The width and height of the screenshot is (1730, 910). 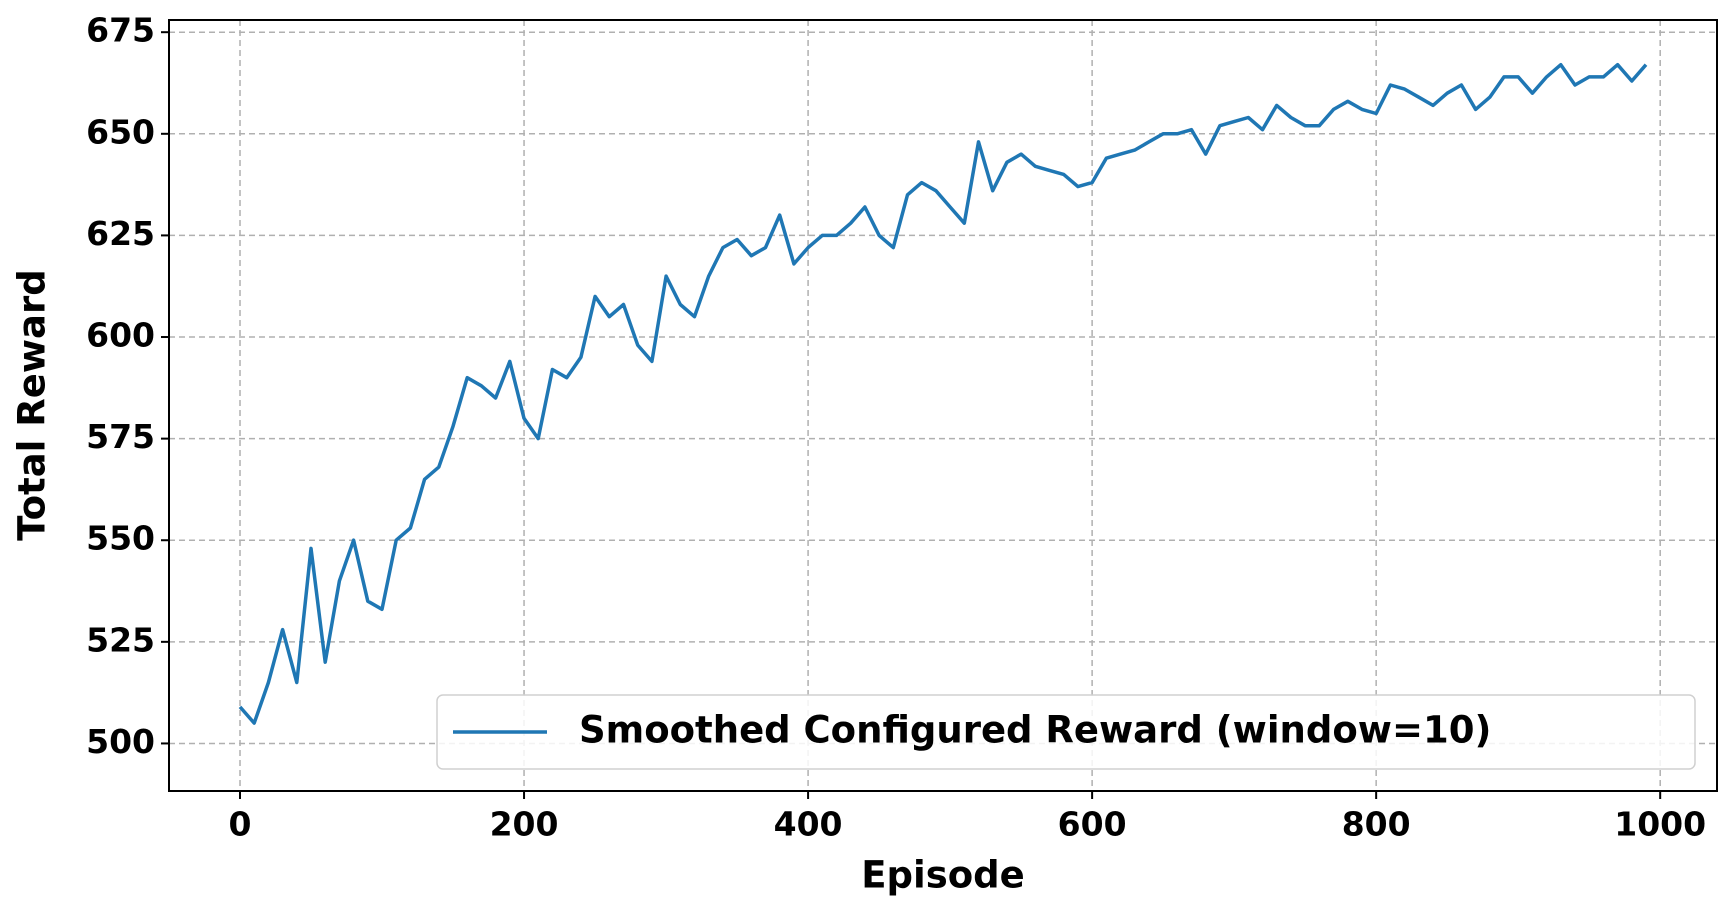 What do you see at coordinates (808, 824) in the screenshot?
I see `x-tick-label: 400` at bounding box center [808, 824].